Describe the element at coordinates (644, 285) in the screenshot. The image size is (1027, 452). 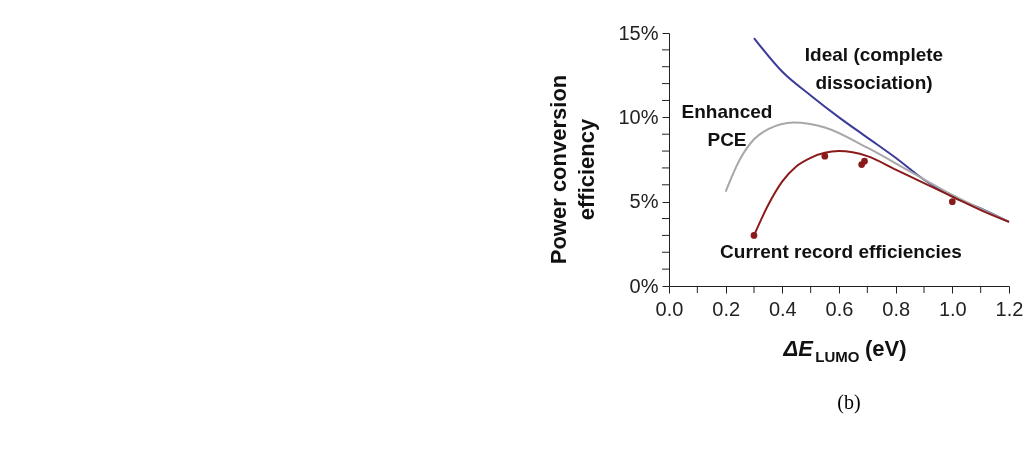
I see `y-tick-label: 0%` at that location.